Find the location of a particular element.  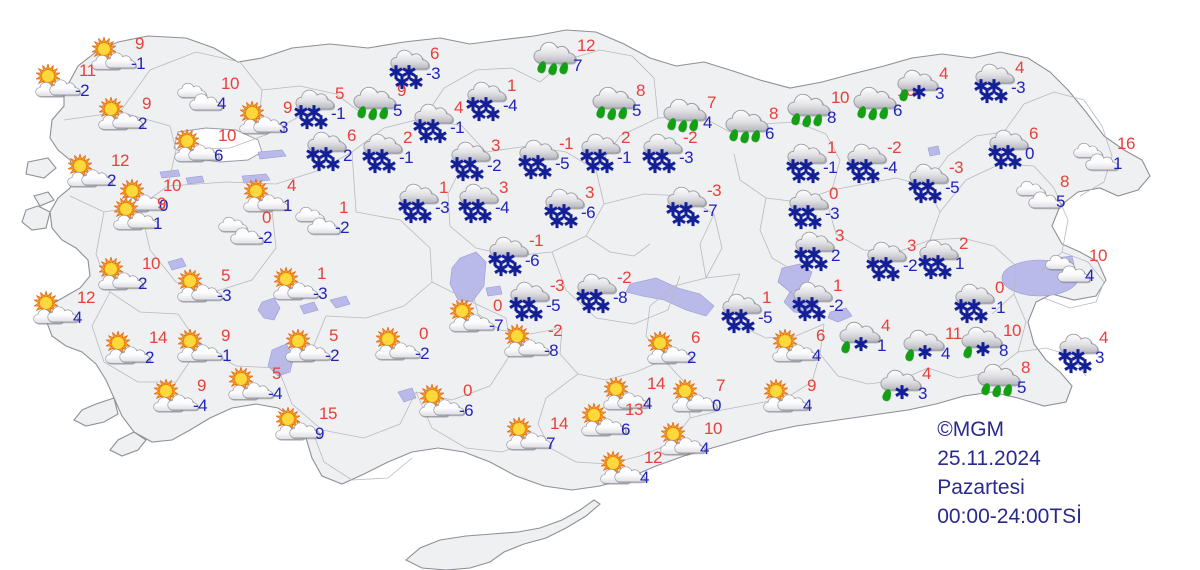

cyprus-island is located at coordinates (503, 534).